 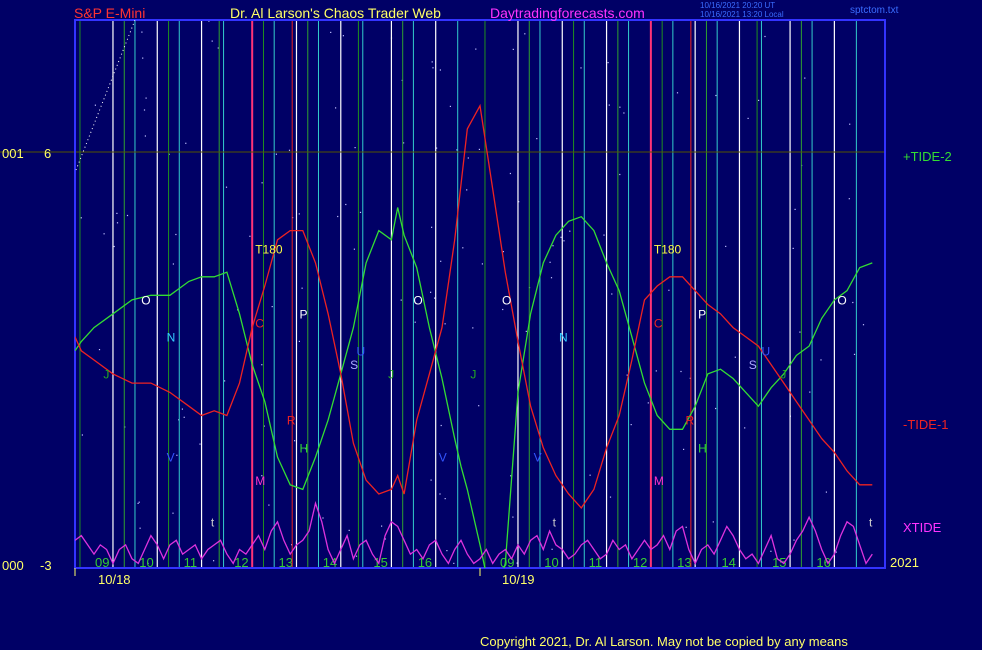 What do you see at coordinates (260, 481) in the screenshot?
I see `marker-m: M` at bounding box center [260, 481].